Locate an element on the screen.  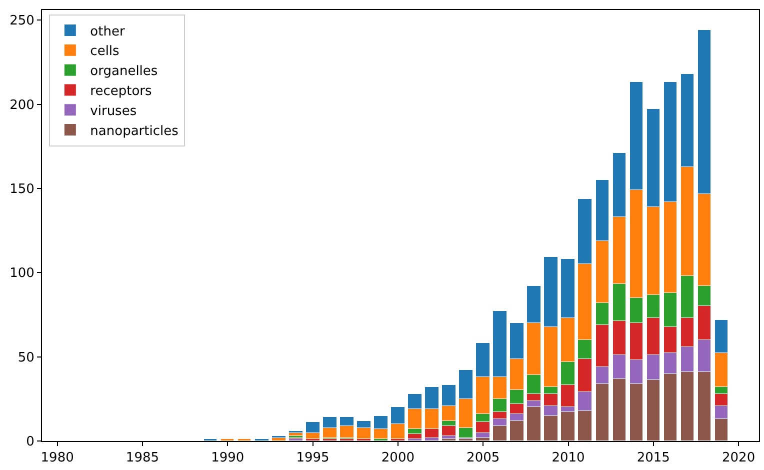
legend-label: organelles is located at coordinates (124, 72).